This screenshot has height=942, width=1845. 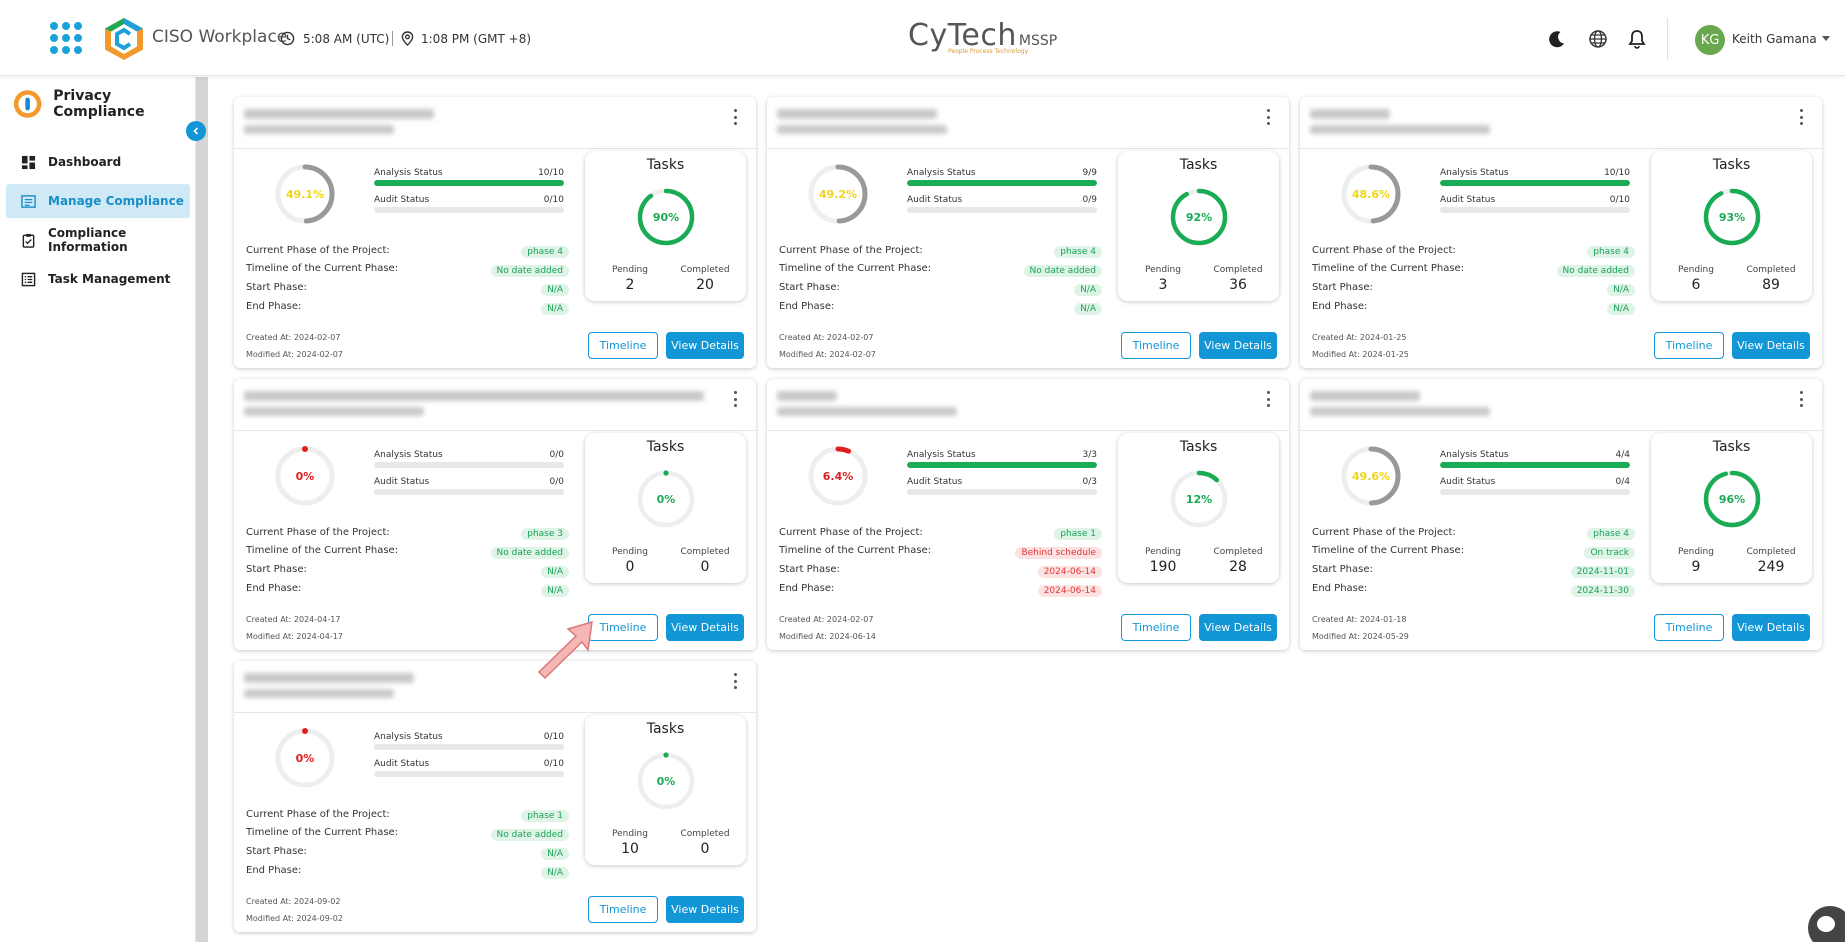 What do you see at coordinates (85, 162) in the screenshot?
I see `sidebar-item-label: Dashboard` at bounding box center [85, 162].